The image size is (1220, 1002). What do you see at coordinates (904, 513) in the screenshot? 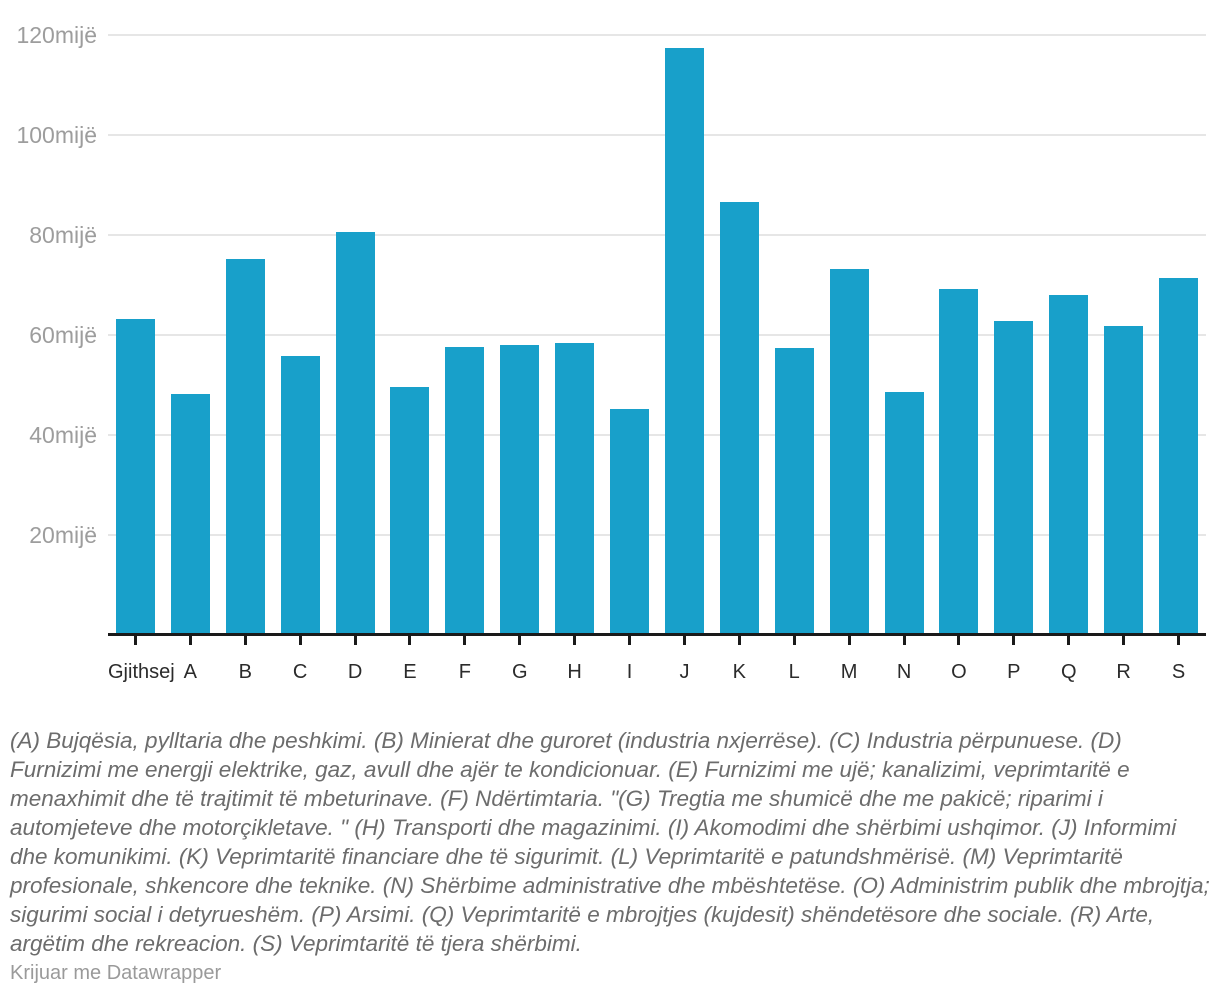
I see `bar-N` at bounding box center [904, 513].